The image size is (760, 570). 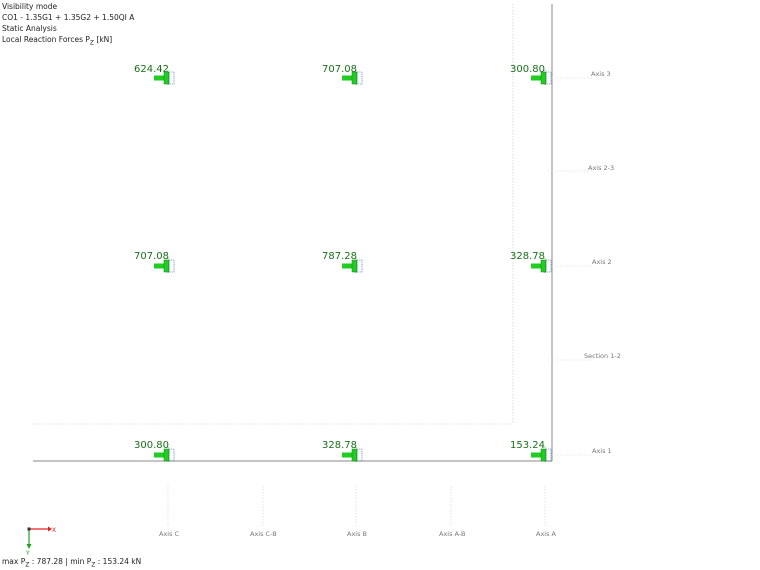 What do you see at coordinates (546, 534) in the screenshot?
I see `column-axis-label: Axis A` at bounding box center [546, 534].